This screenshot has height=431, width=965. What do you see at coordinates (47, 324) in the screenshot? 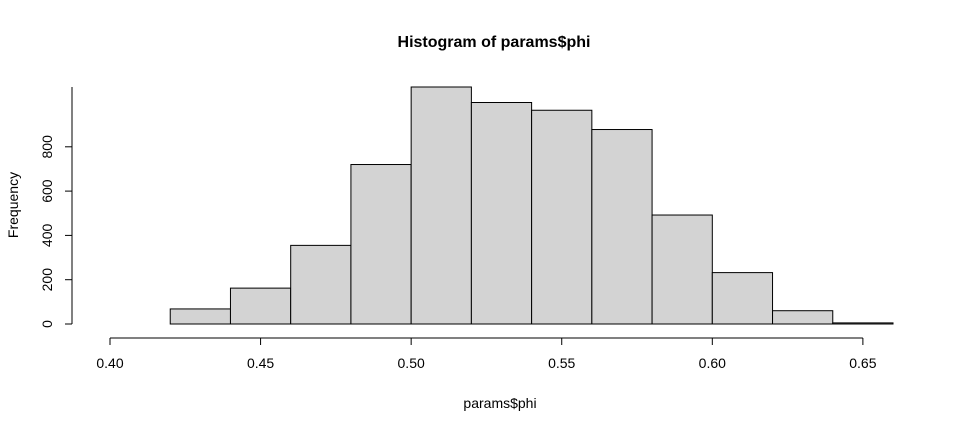
I see `y-tick-label: 0` at bounding box center [47, 324].